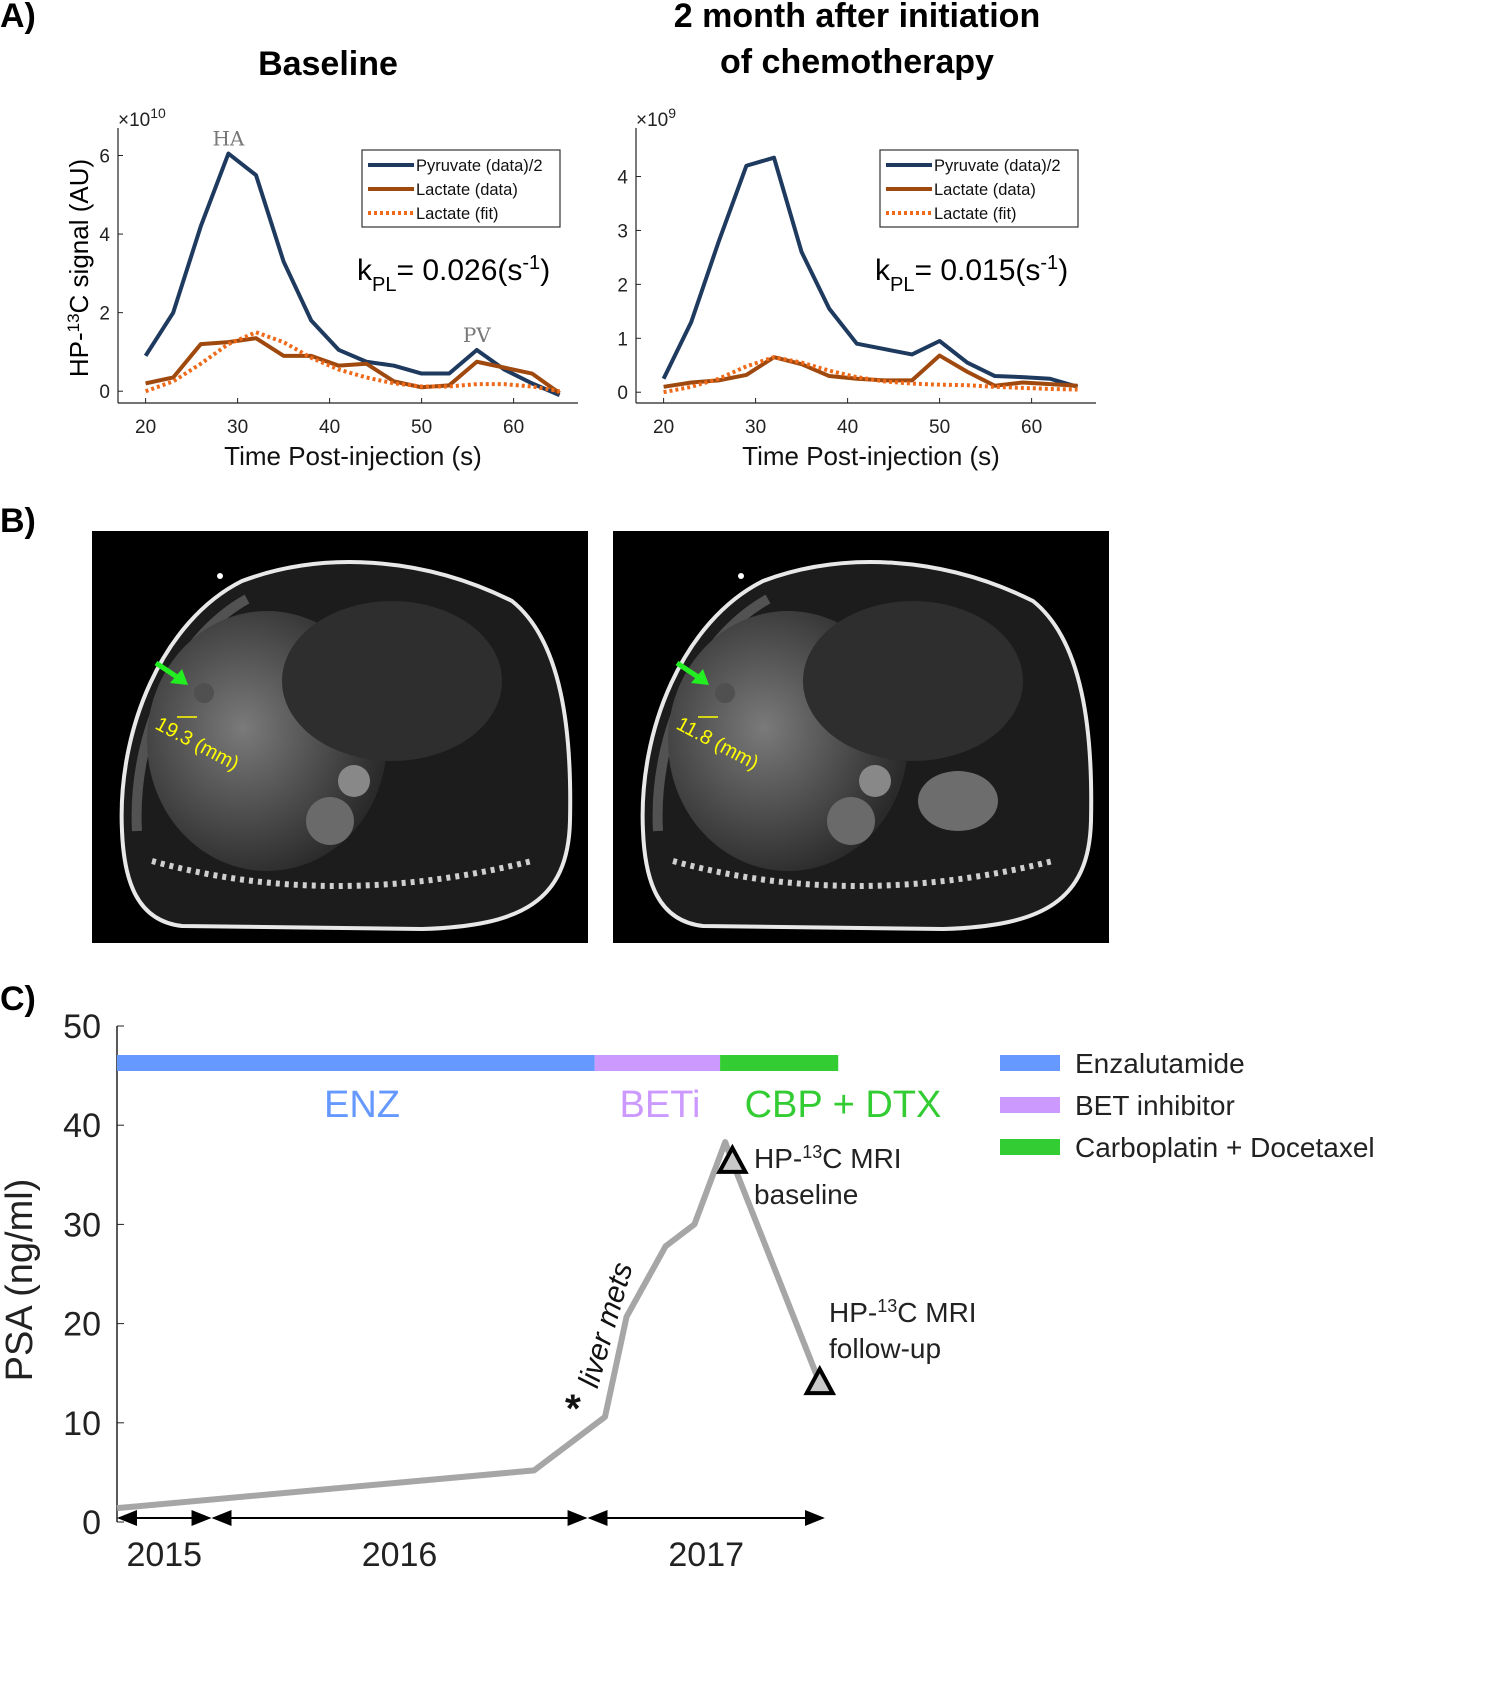 The width and height of the screenshot is (1498, 1683). Describe the element at coordinates (82, 1325) in the screenshot. I see `y-tick-label: 20` at that location.